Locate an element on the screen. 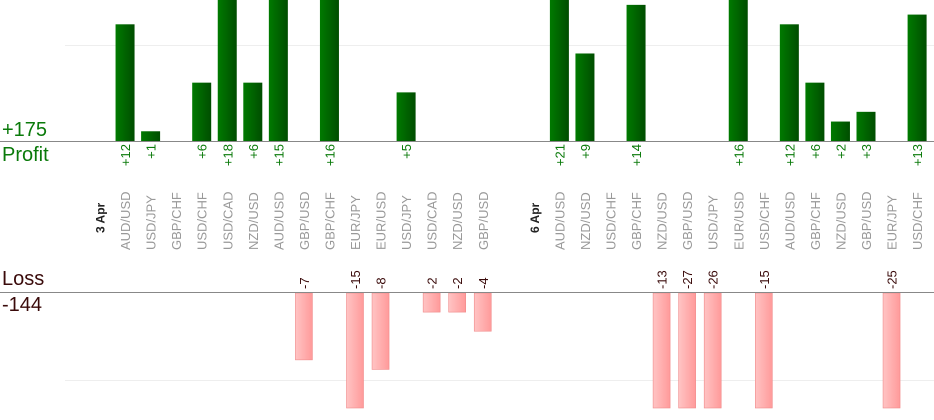 This screenshot has width=934, height=420. date-label: 3 Apr is located at coordinates (101, 217).